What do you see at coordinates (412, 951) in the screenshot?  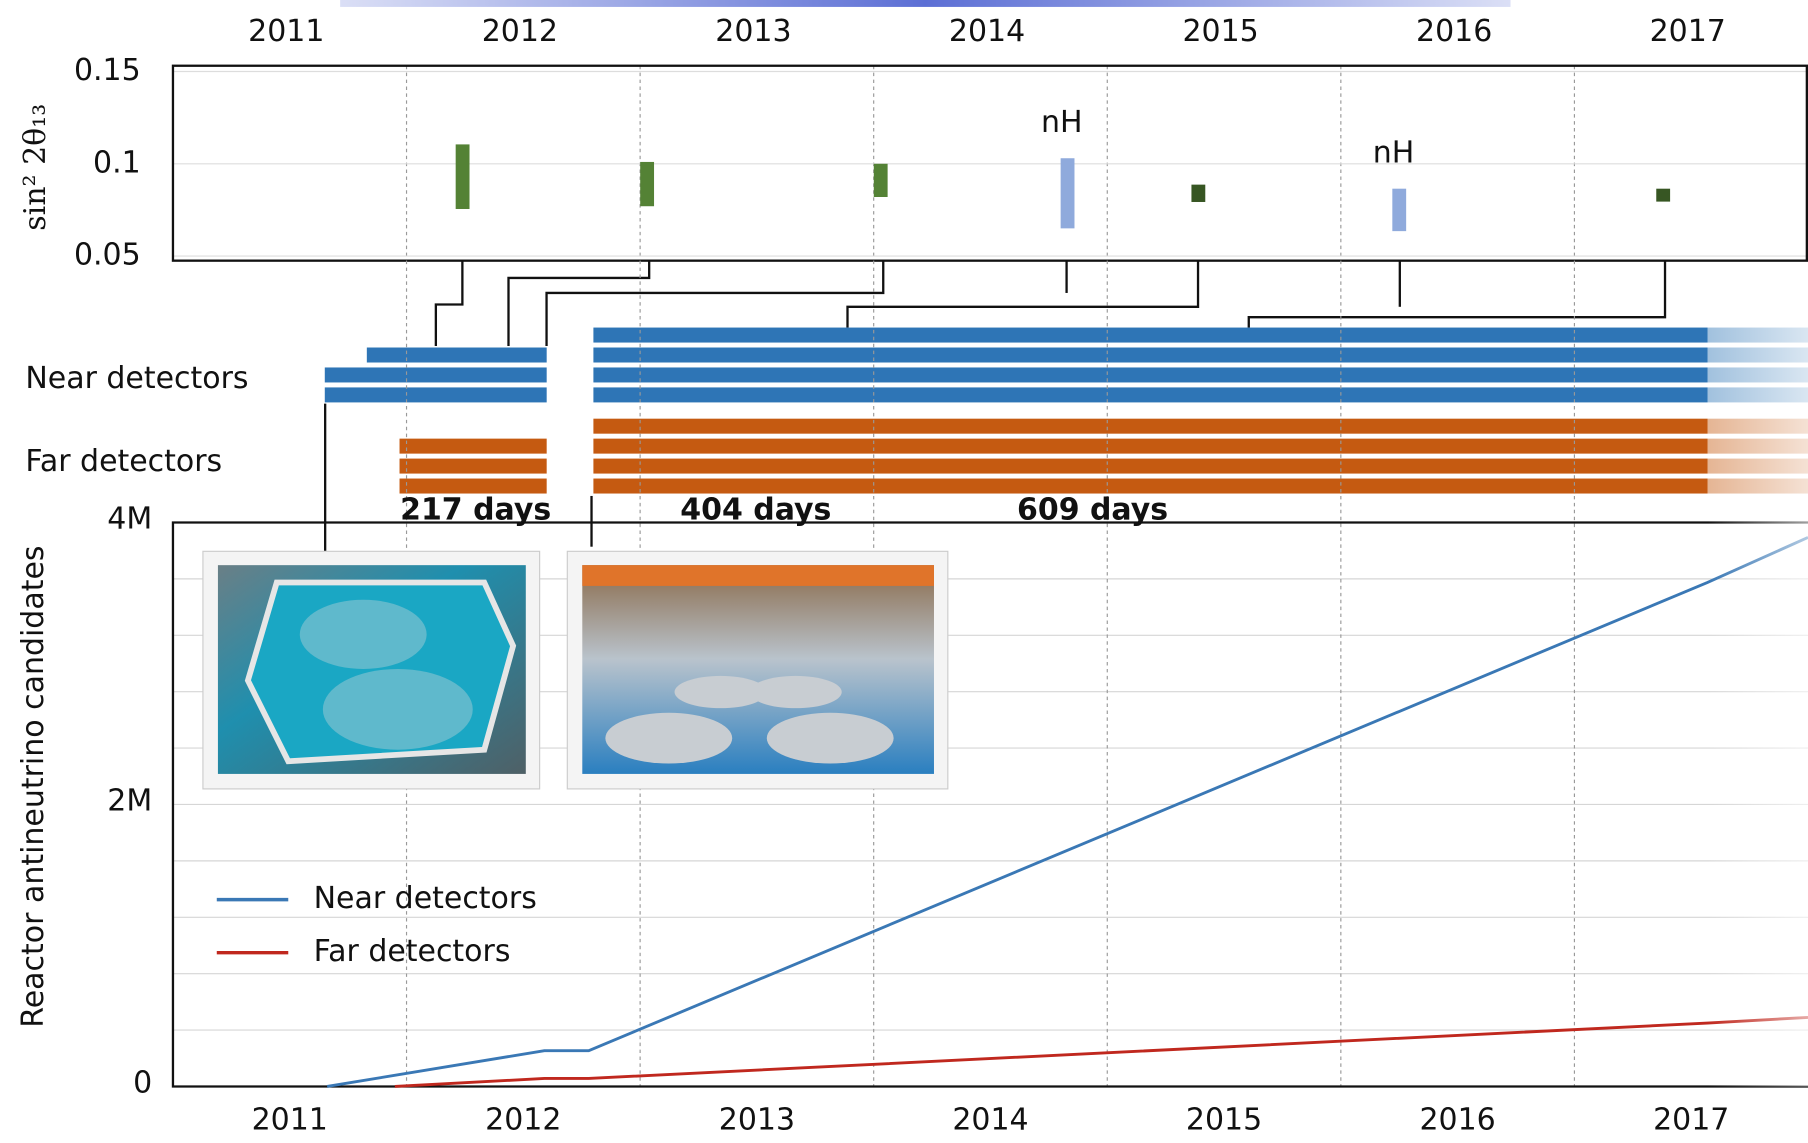 I see `legend-label: Far detectors` at bounding box center [412, 951].